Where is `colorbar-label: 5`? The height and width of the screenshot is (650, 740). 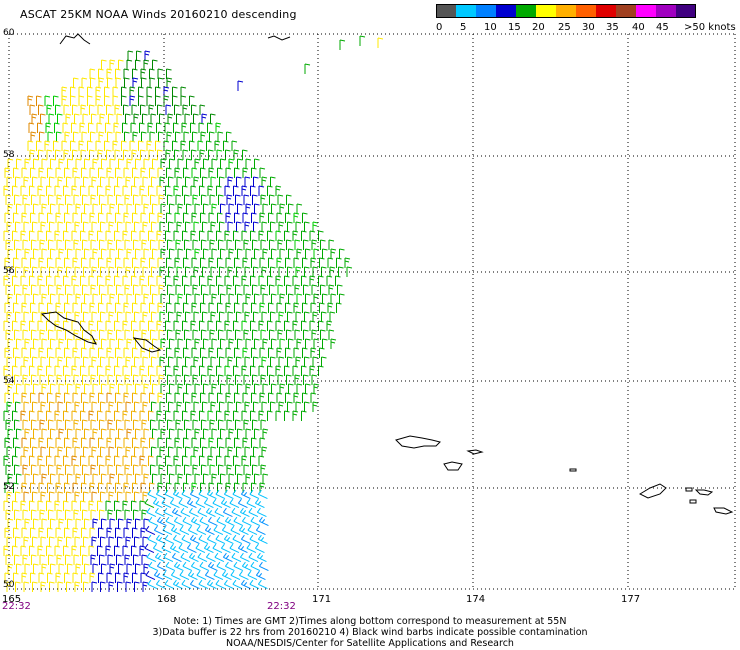 colorbar-label: 5 is located at coordinates (463, 27).